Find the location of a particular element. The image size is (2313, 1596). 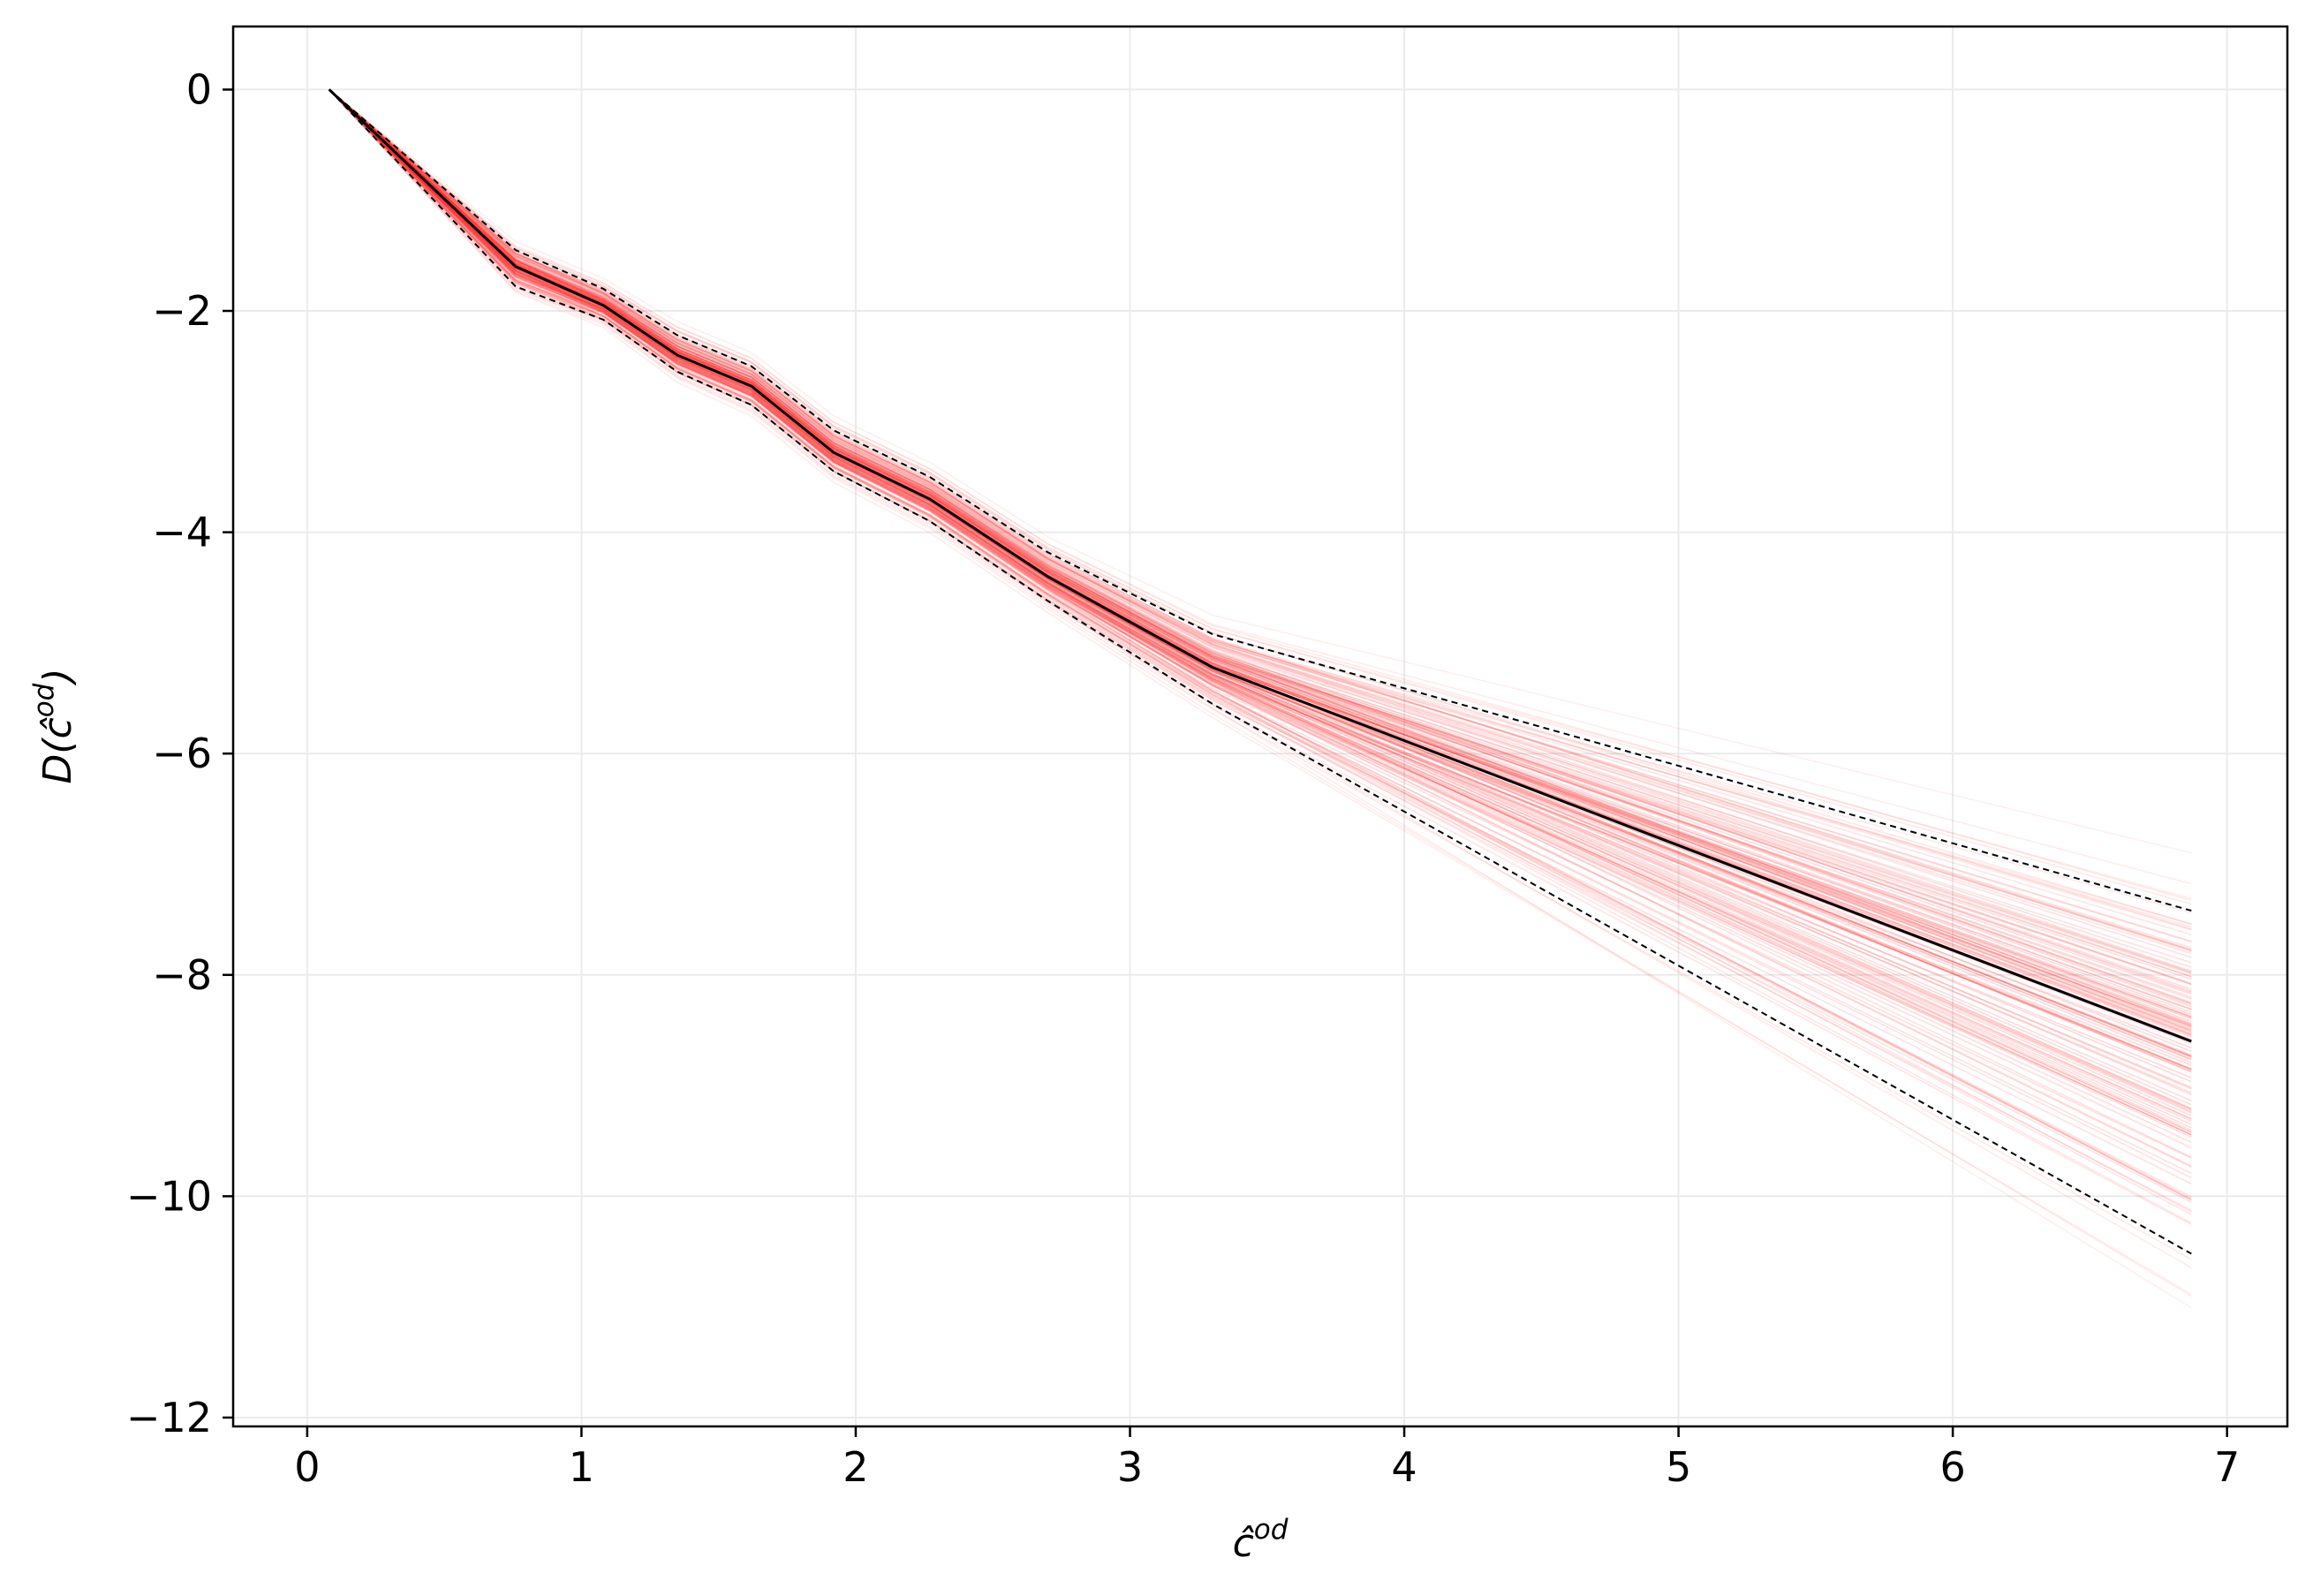

y-tick-label: −10 is located at coordinates (169, 1196).